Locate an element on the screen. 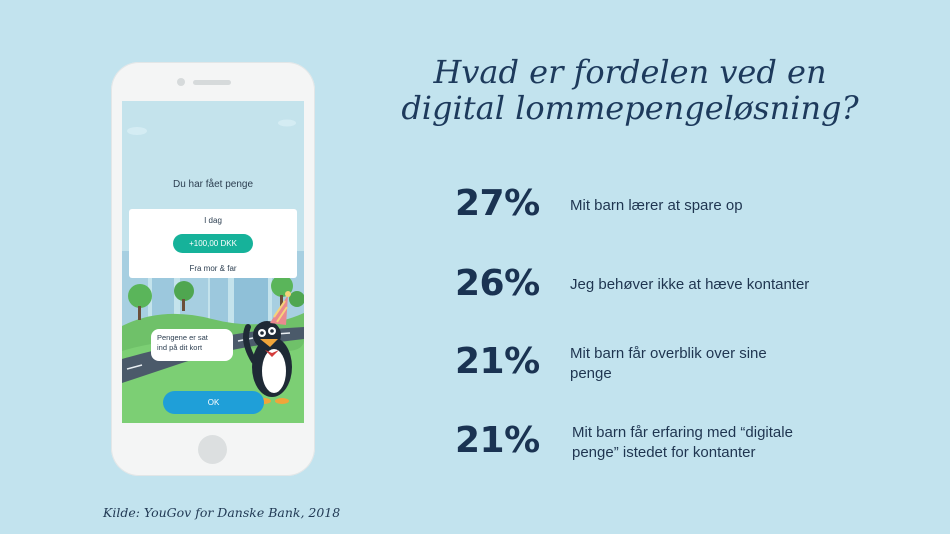  speech-bubble-line-1: Pengene er sat is located at coordinates (182, 337).